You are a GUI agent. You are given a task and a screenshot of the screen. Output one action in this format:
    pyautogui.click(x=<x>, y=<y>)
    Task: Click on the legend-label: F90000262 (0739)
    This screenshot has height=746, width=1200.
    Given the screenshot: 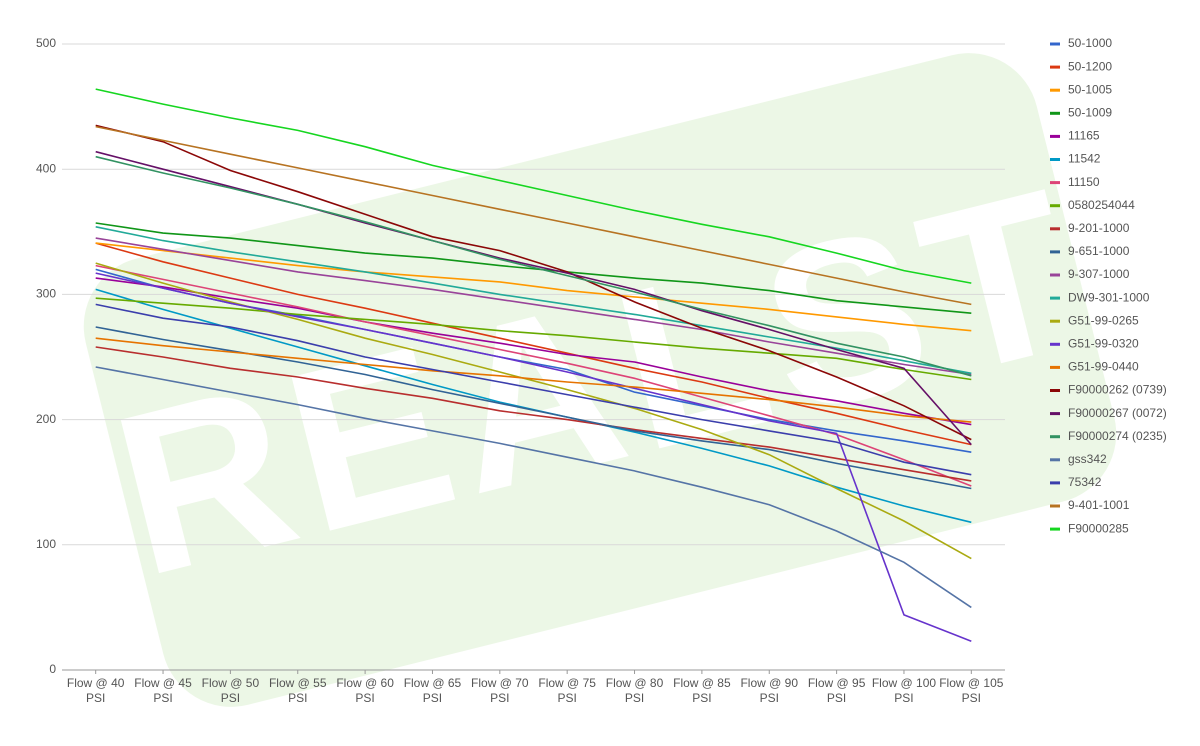 What is the action you would take?
    pyautogui.click(x=1117, y=390)
    